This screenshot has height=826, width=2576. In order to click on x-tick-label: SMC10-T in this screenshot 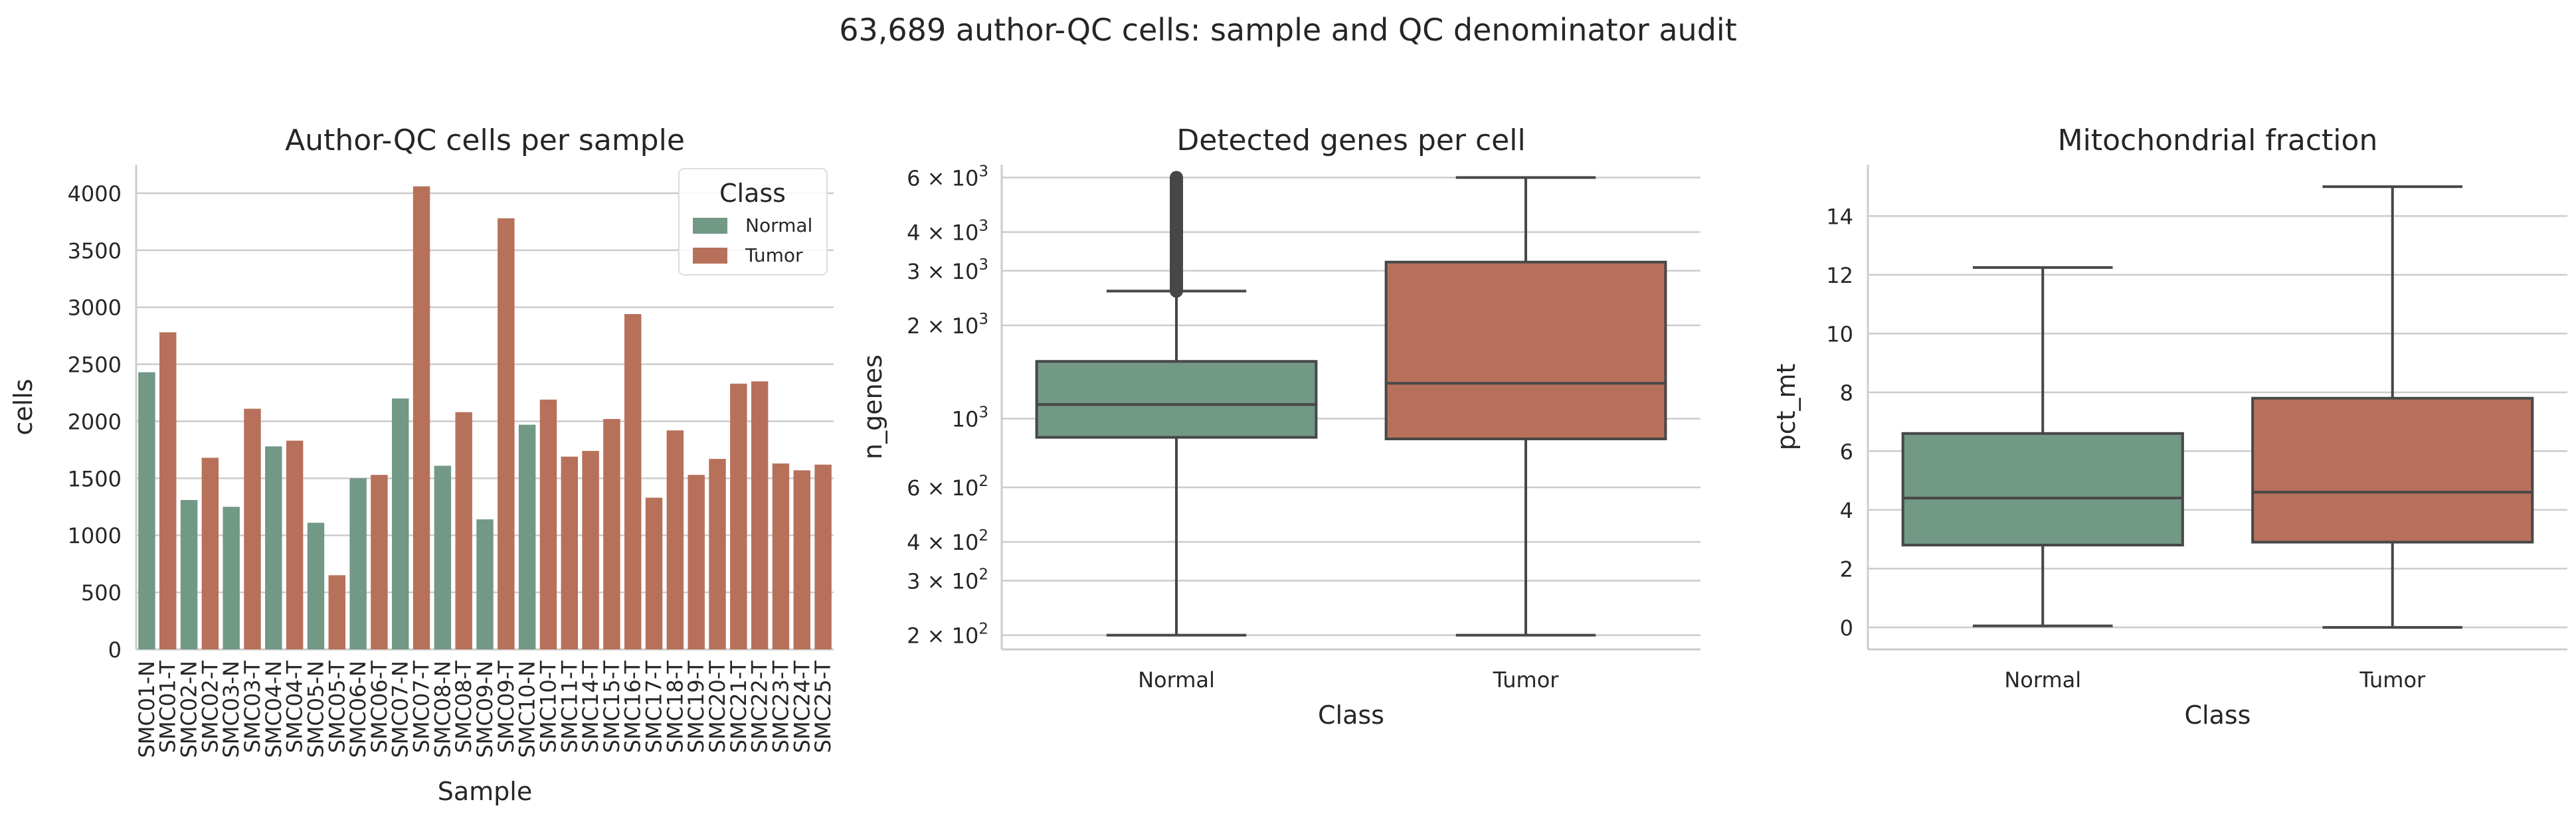, I will do `click(548, 708)`.